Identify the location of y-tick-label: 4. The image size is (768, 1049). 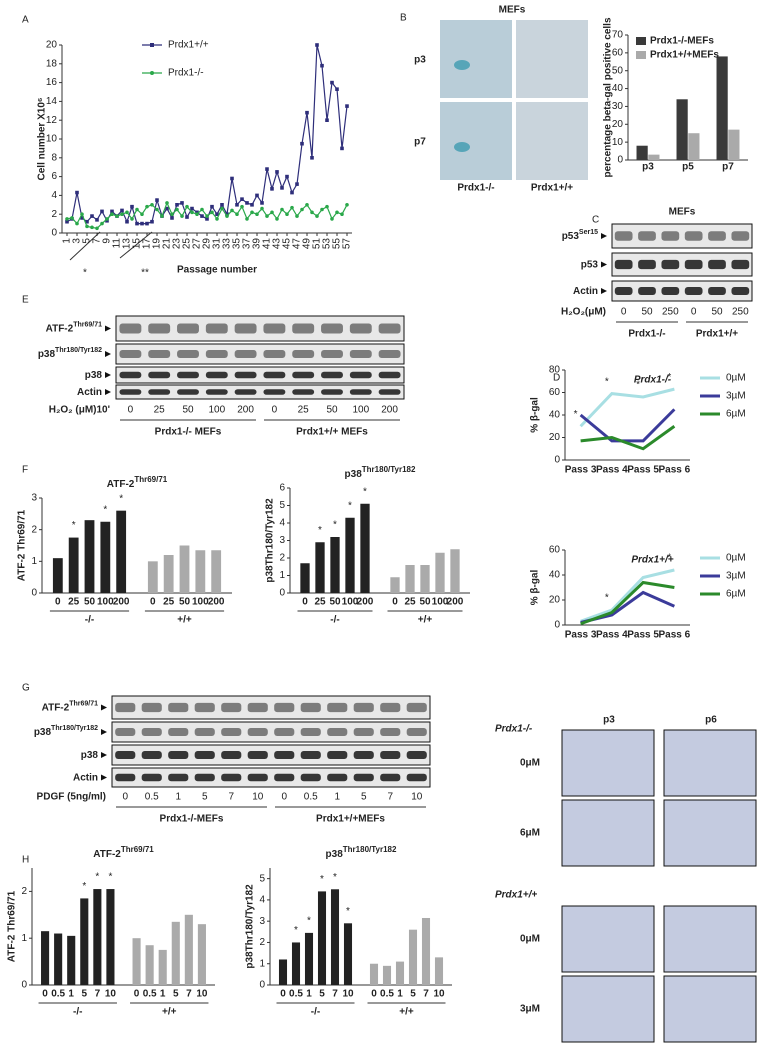
(282, 523).